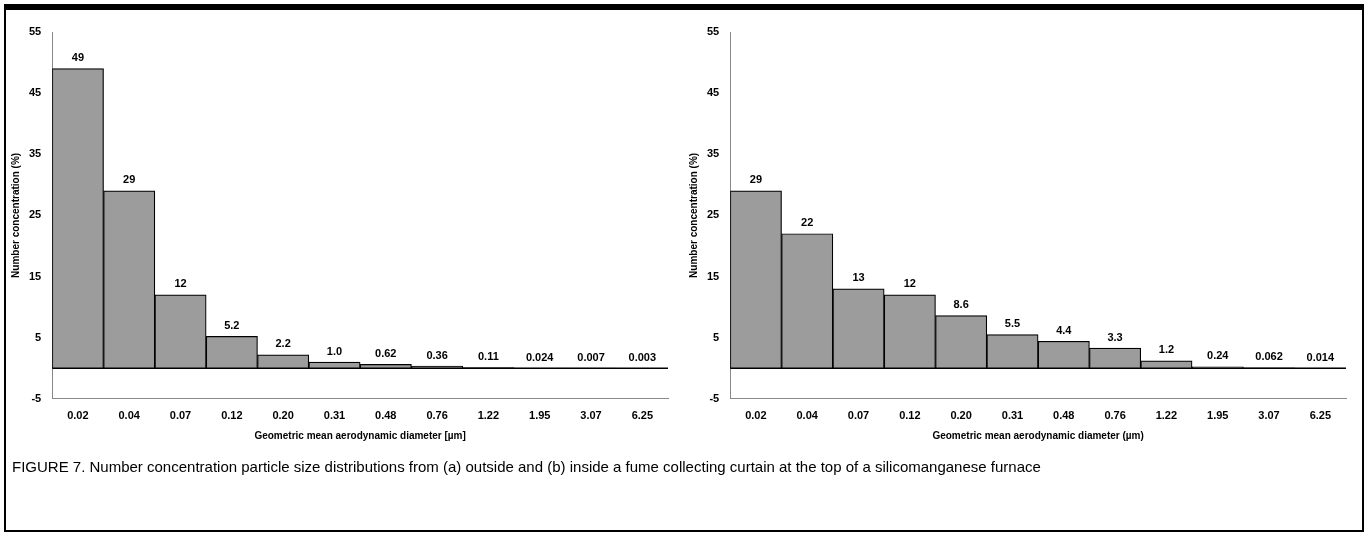  Describe the element at coordinates (1115, 336) in the screenshot. I see `data-label: 3.3` at that location.